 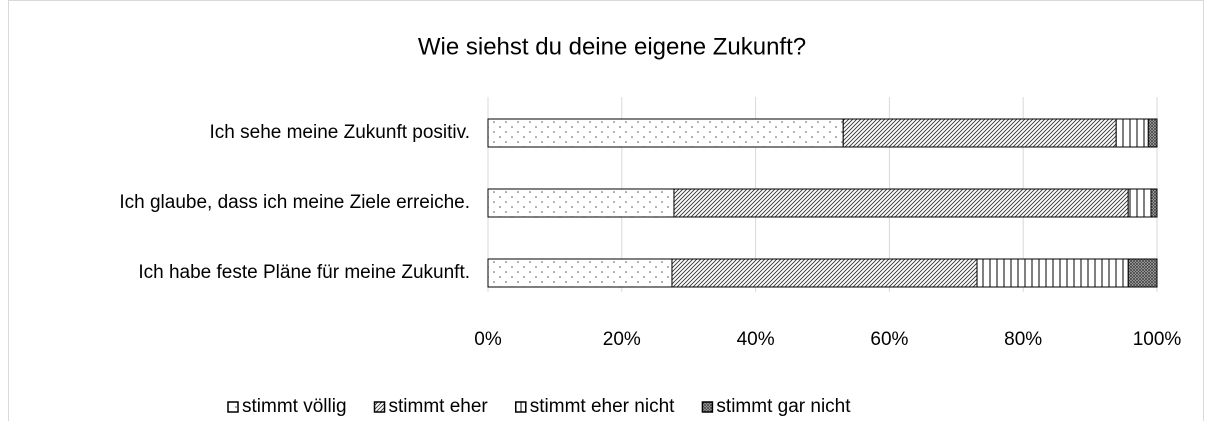 I want to click on y-tick-label: Ich habe feste Pläne für meine Zukunft., so click(x=304, y=272).